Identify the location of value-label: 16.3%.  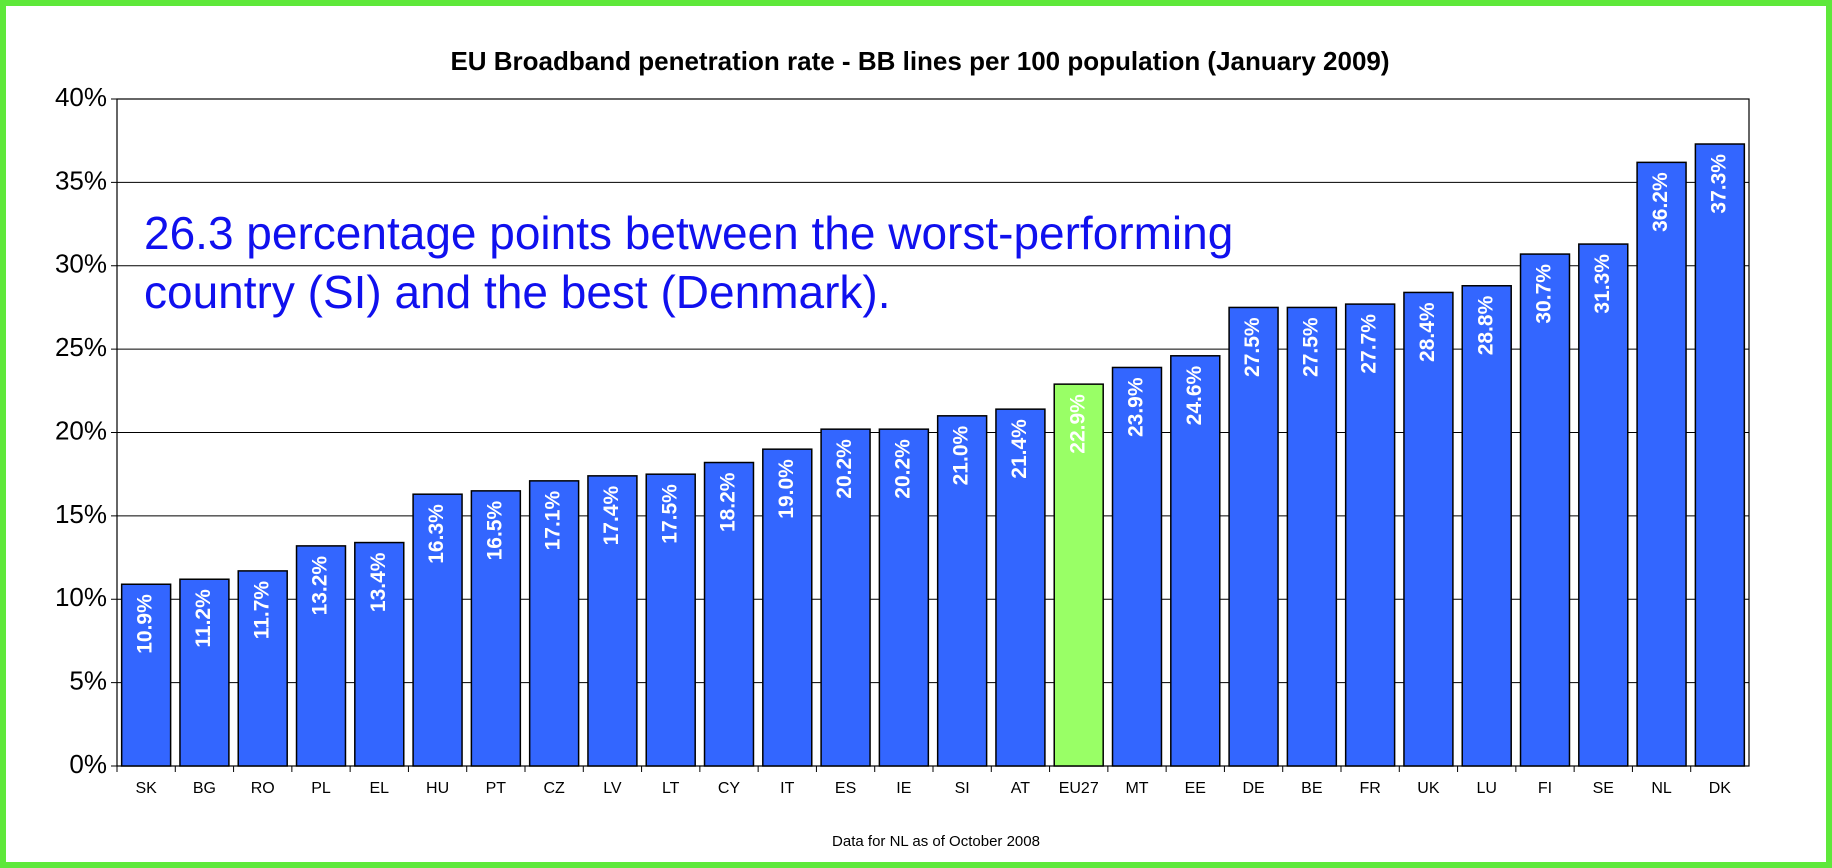
(436, 534).